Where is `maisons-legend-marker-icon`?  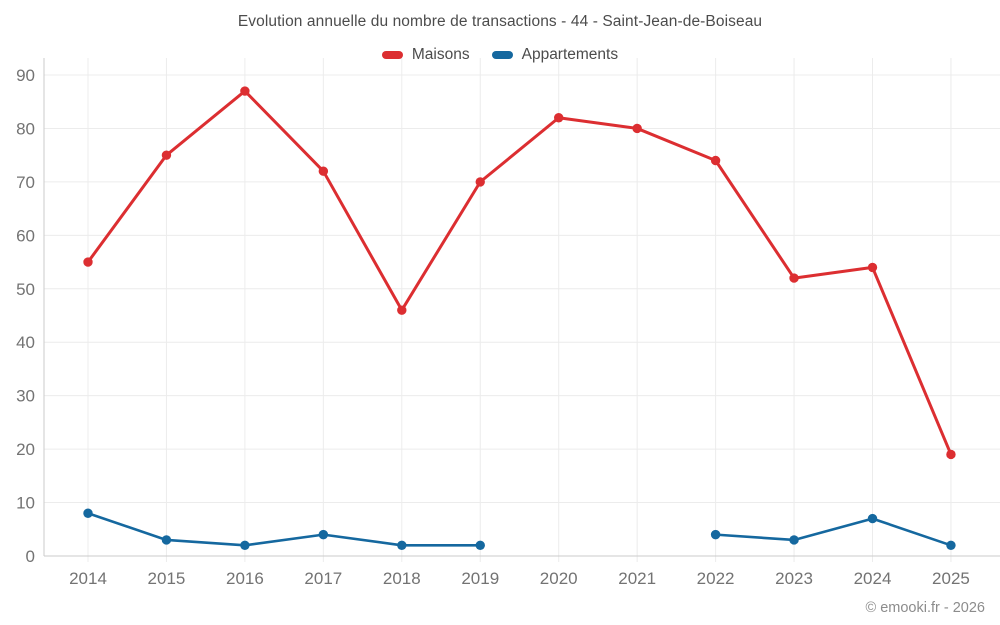 maisons-legend-marker-icon is located at coordinates (392, 55).